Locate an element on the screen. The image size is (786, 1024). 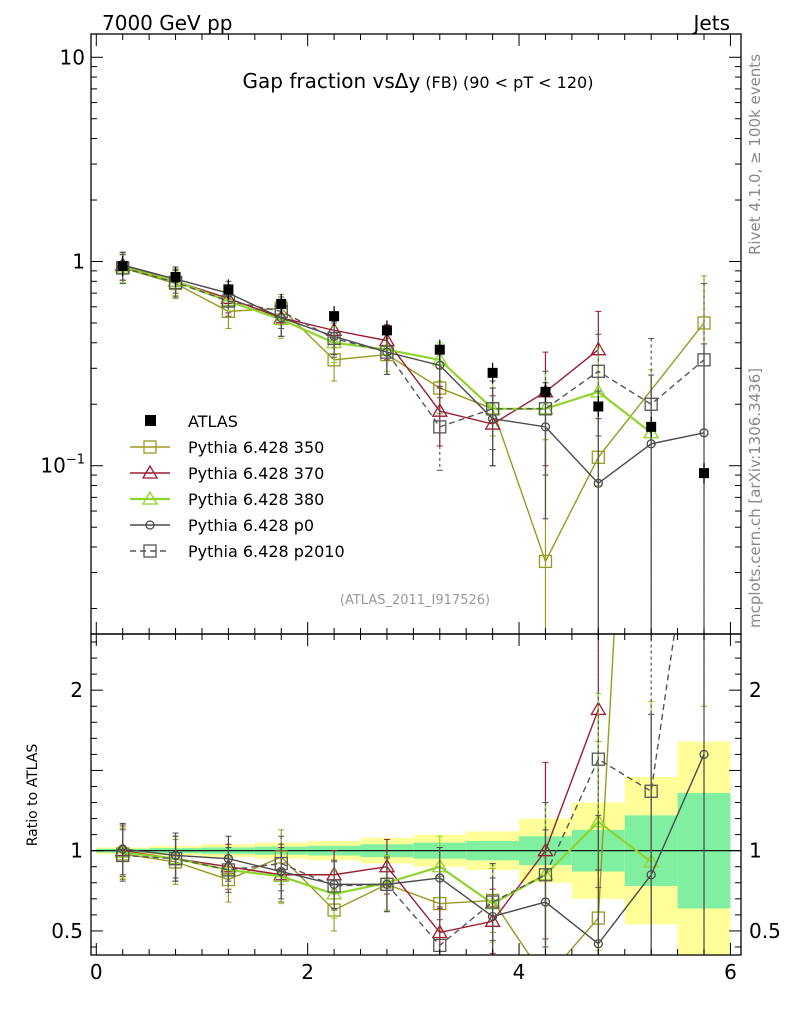
plot-title: Gap fraction vsΔy (FB) (90 < pT < 120) is located at coordinates (418, 81).